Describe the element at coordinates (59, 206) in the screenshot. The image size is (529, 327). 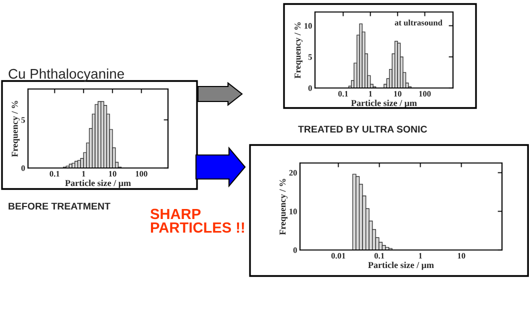
I see `text: BEFORE TREATMENT` at that location.